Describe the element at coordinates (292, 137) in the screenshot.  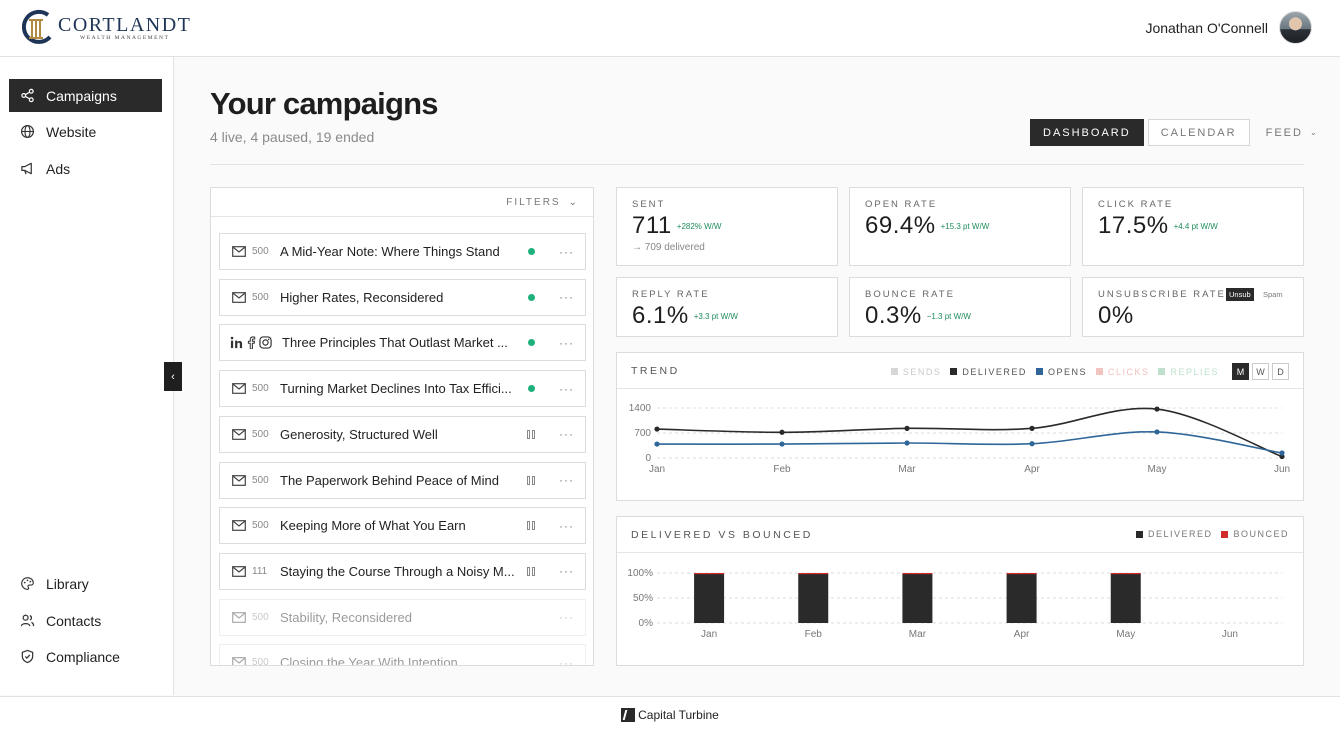
I see `page-subtitle: 4 live, 4 paused, 19 ended` at that location.